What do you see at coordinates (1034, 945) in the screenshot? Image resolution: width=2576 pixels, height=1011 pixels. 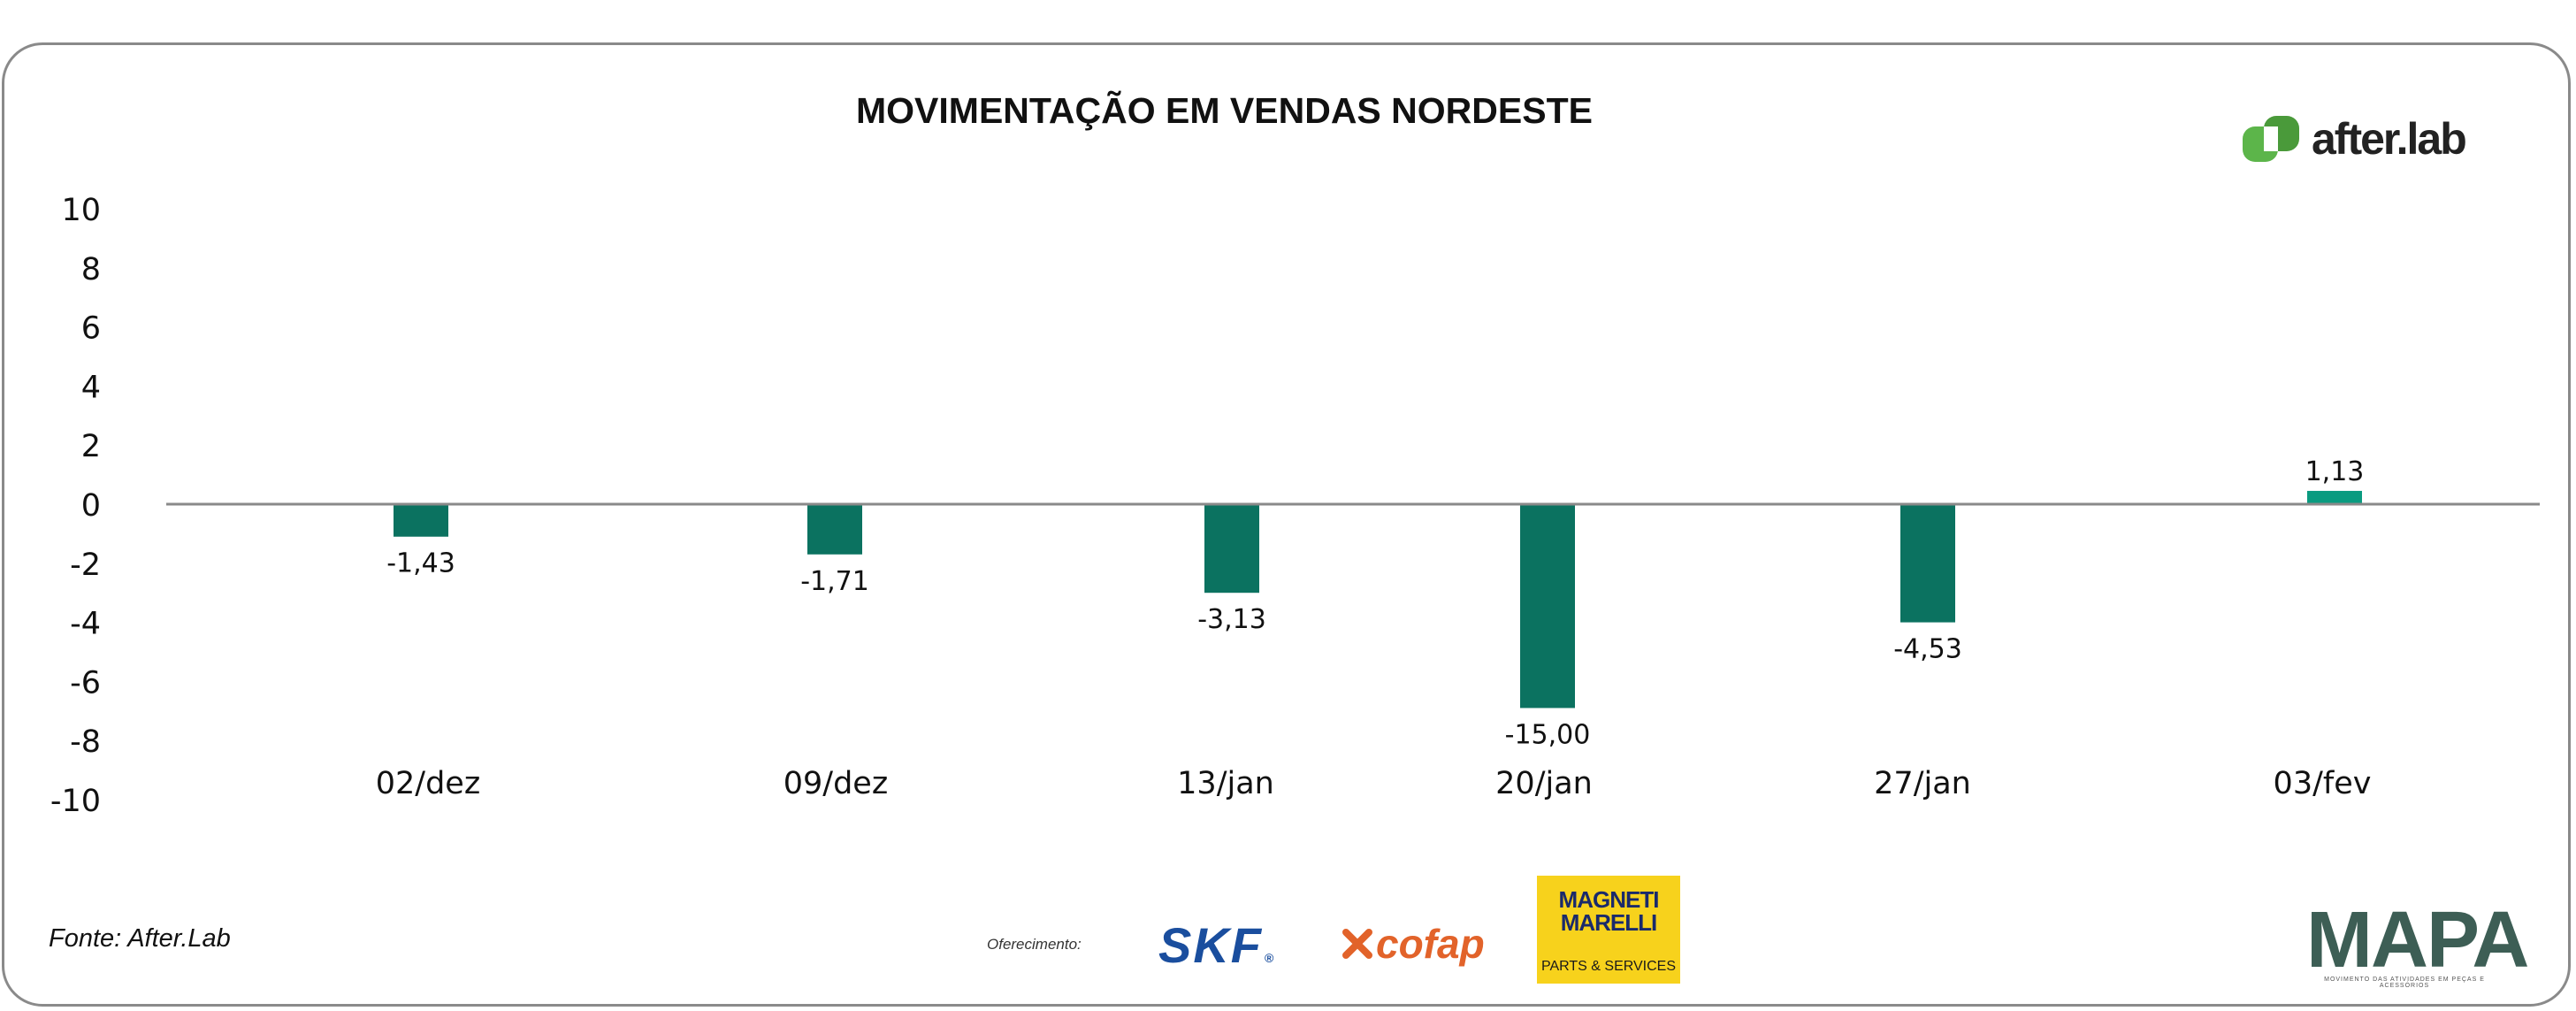 I see `sponsor-label: Oferecimento:` at bounding box center [1034, 945].